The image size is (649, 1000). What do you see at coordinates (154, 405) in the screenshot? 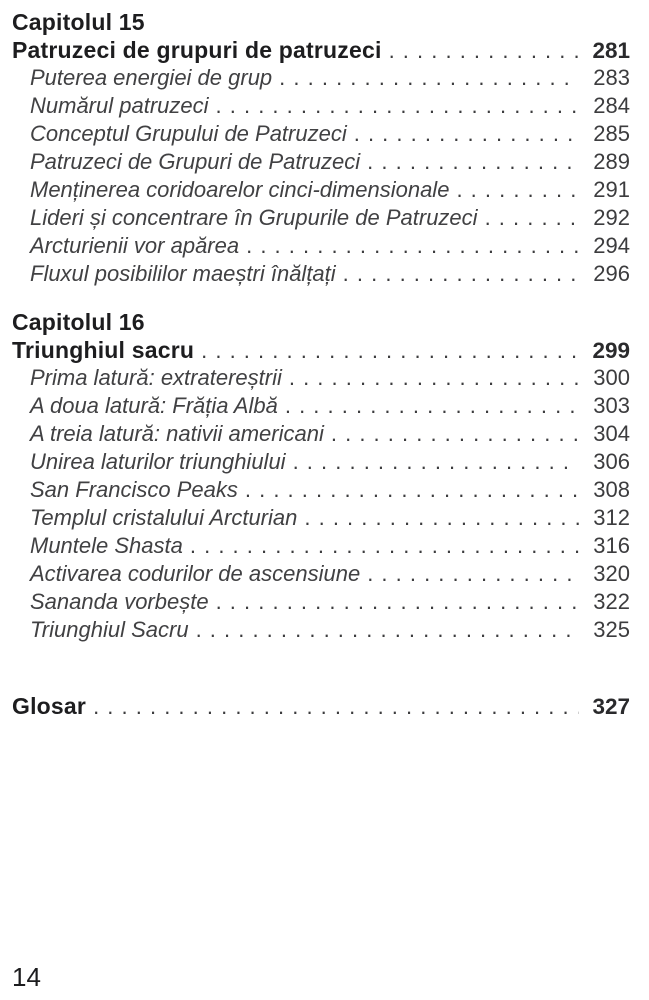
I see `toc-title: A doua latură: Frăția Albă` at bounding box center [154, 405].